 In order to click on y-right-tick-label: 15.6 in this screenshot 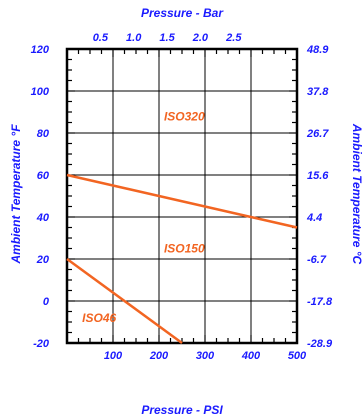, I will do `click(318, 176)`.